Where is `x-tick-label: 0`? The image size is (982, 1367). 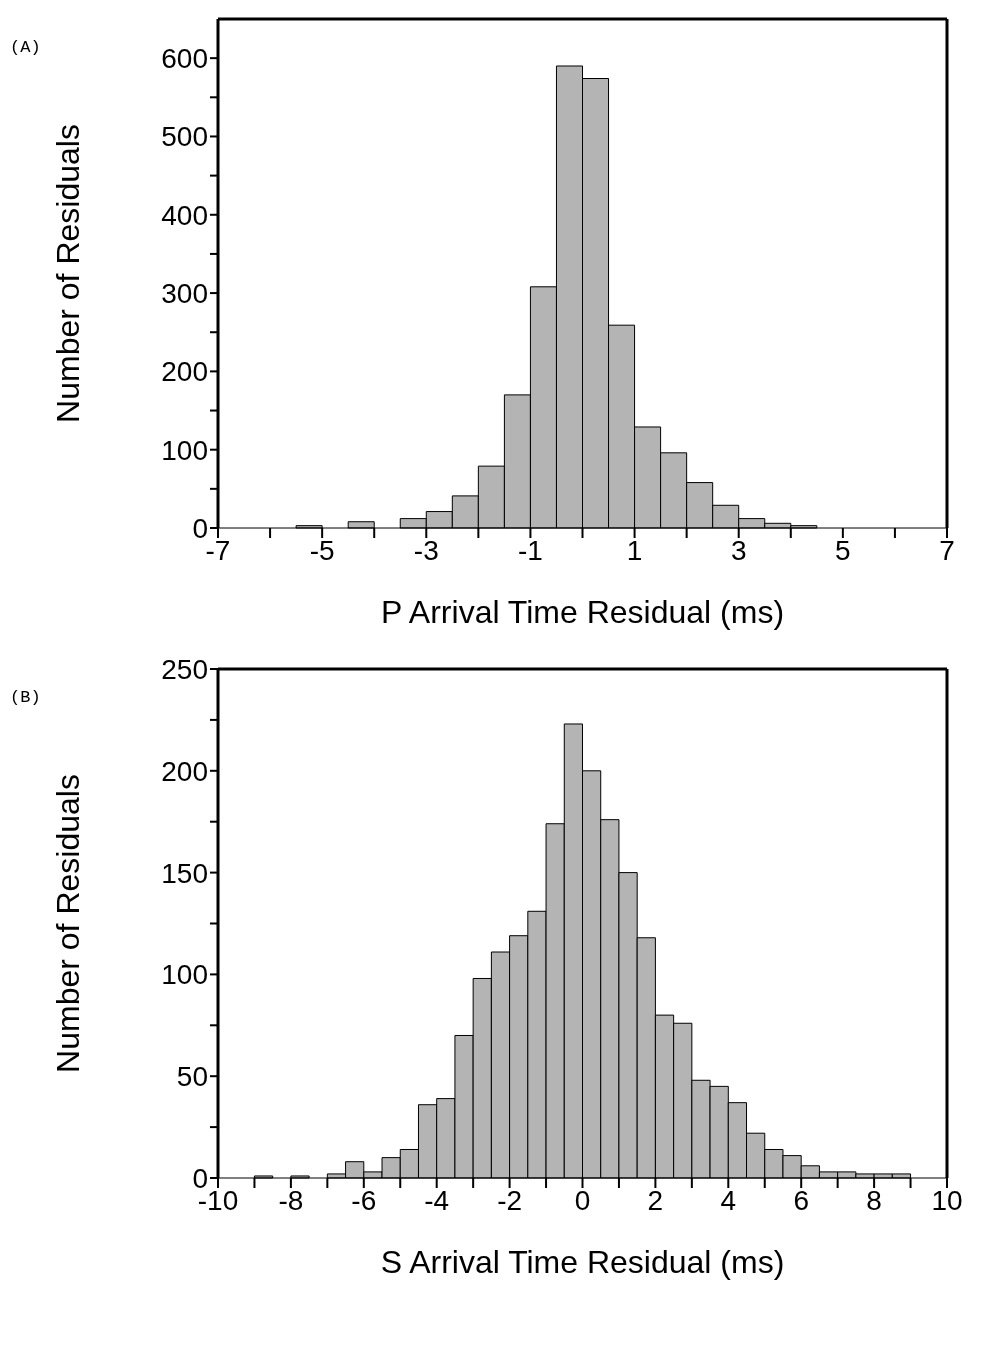 x-tick-label: 0 is located at coordinates (582, 1200).